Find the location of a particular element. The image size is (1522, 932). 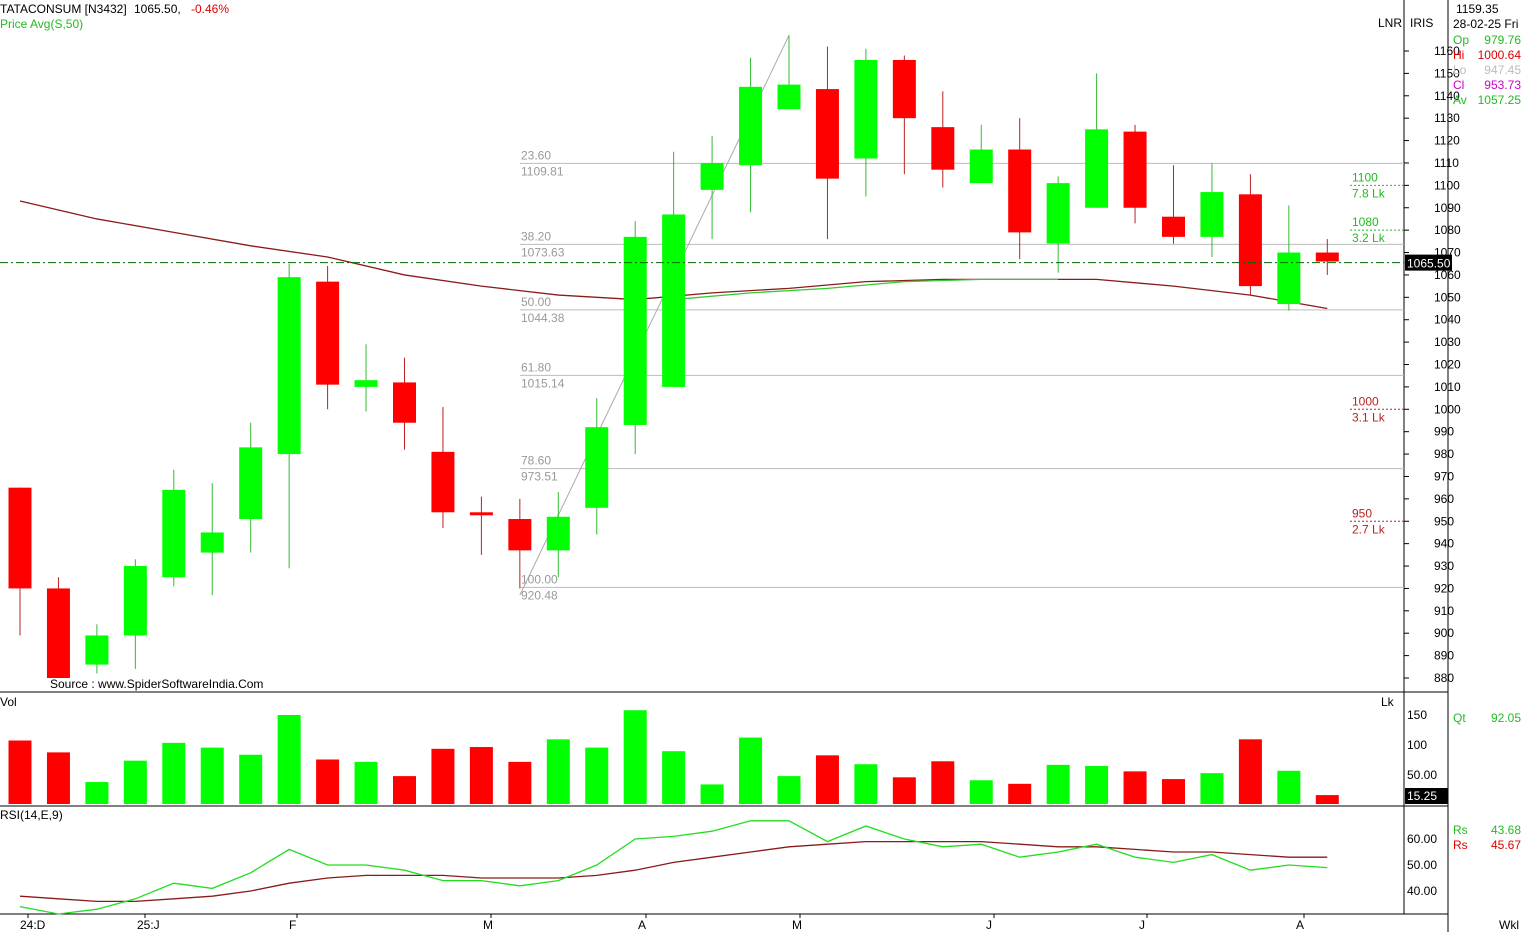

volume-profile-levels: 1100 7.8 Lk 1080 3.2 Lk 1000 3.1 Lk 950 2.7 Lk is located at coordinates (1377, 353).